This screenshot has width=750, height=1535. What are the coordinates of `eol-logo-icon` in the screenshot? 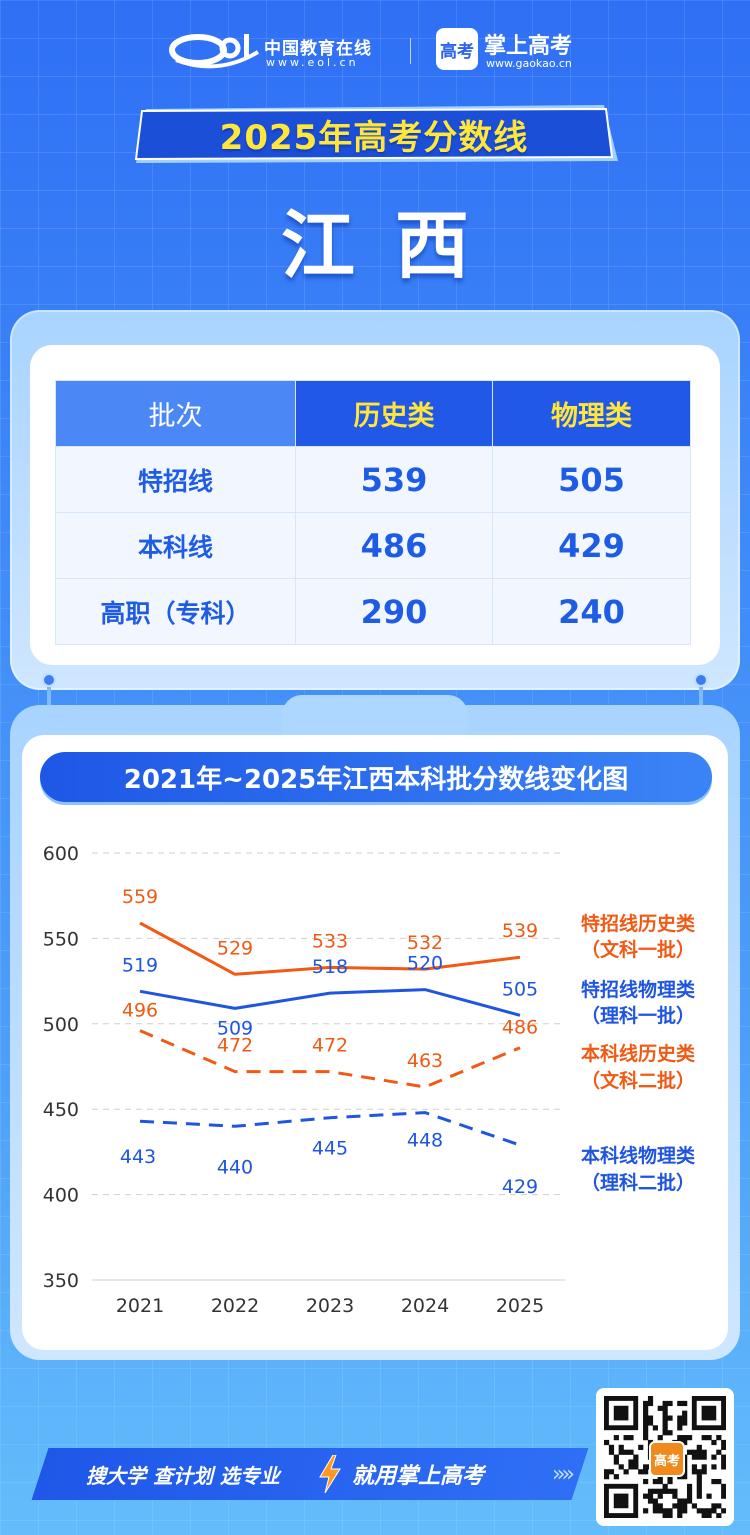 It's located at (214, 51).